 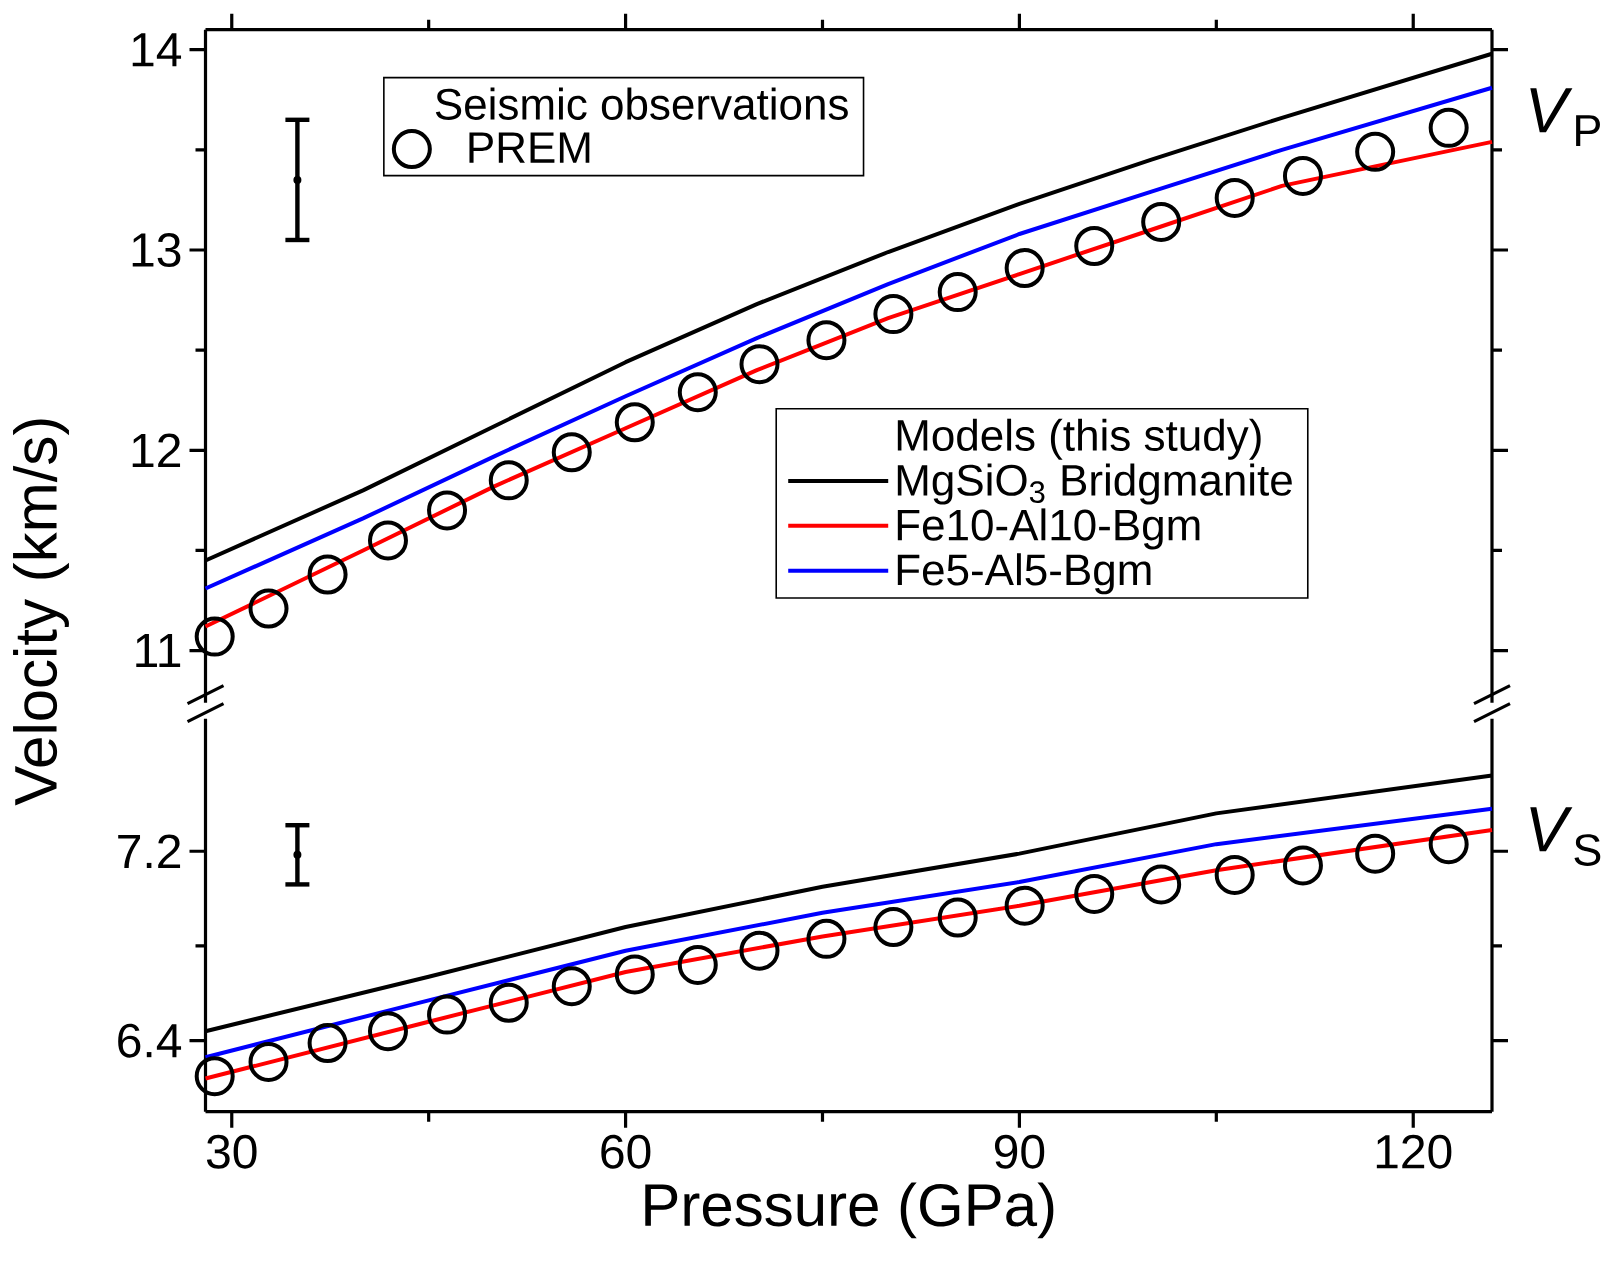 I want to click on x-tick-label: 90, so click(x=1019, y=1151).